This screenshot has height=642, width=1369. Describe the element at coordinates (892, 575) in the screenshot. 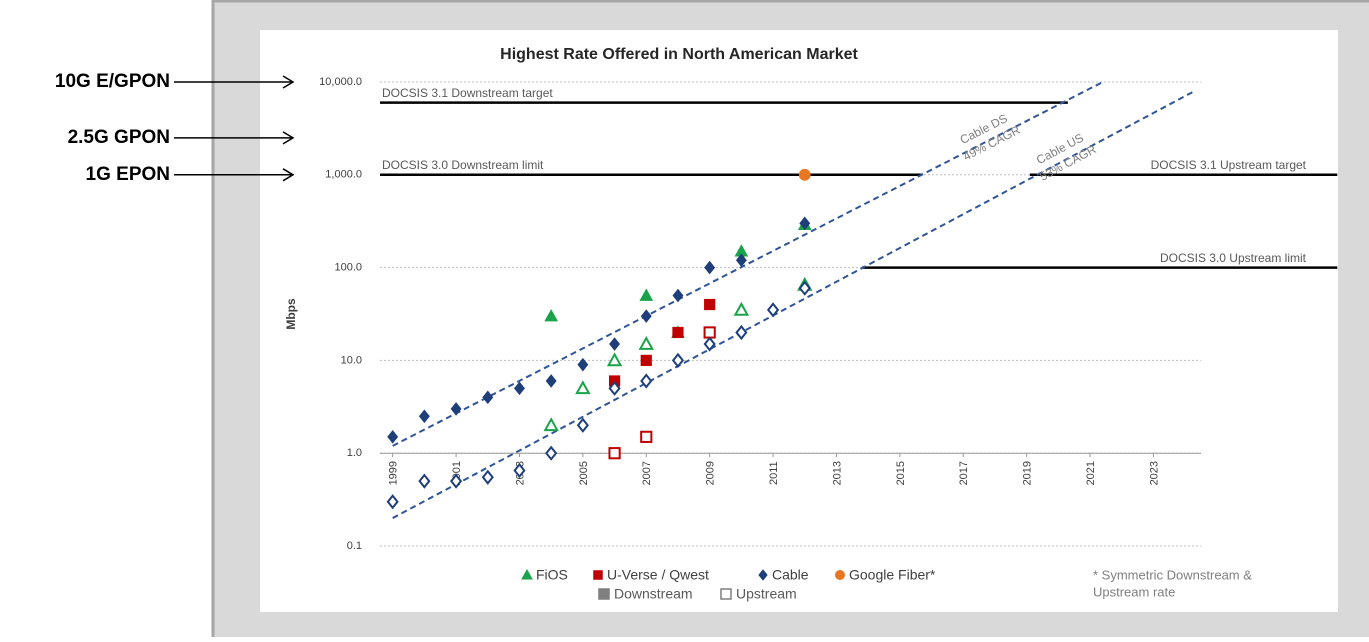

I see `legend-label: Google Fiber*` at that location.